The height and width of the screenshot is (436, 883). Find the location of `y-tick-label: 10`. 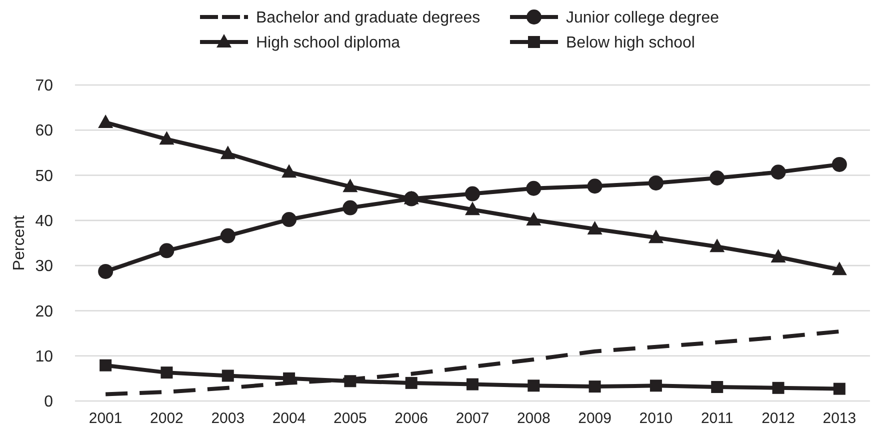

y-tick-label: 10 is located at coordinates (44, 357).